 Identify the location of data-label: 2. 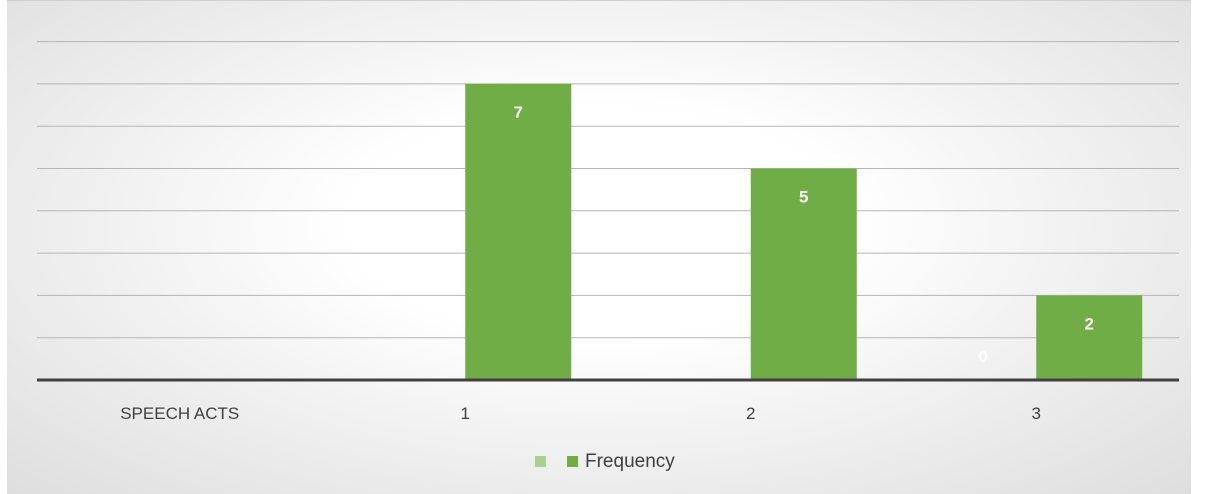
(1089, 323).